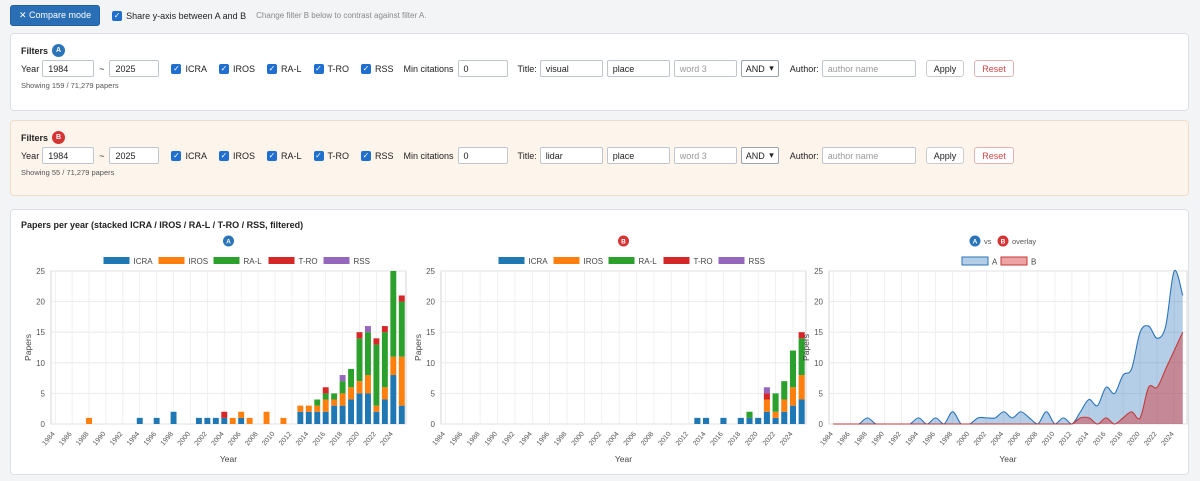 The image size is (1200, 481). What do you see at coordinates (1014, 261) in the screenshot?
I see `legend-swatch-b` at bounding box center [1014, 261].